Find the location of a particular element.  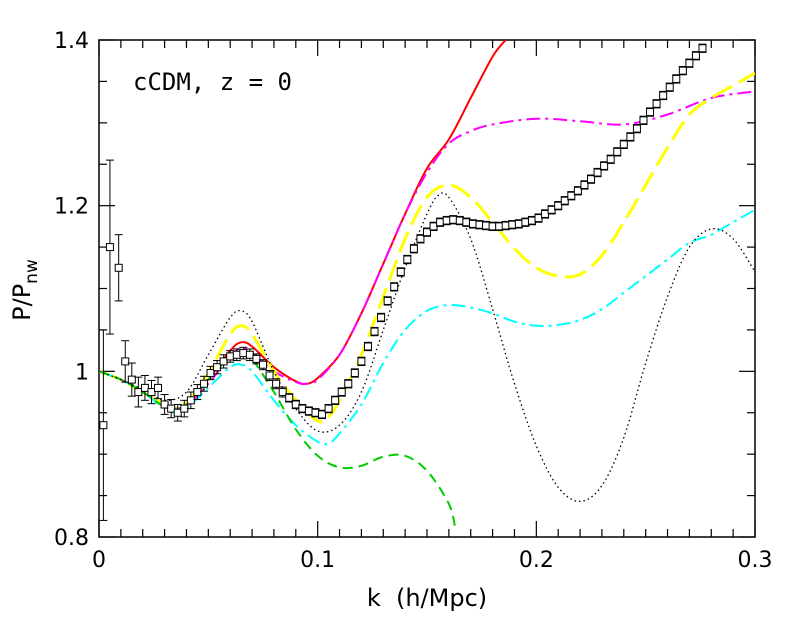

y-axis-title-main: P/P is located at coordinates (22, 302).